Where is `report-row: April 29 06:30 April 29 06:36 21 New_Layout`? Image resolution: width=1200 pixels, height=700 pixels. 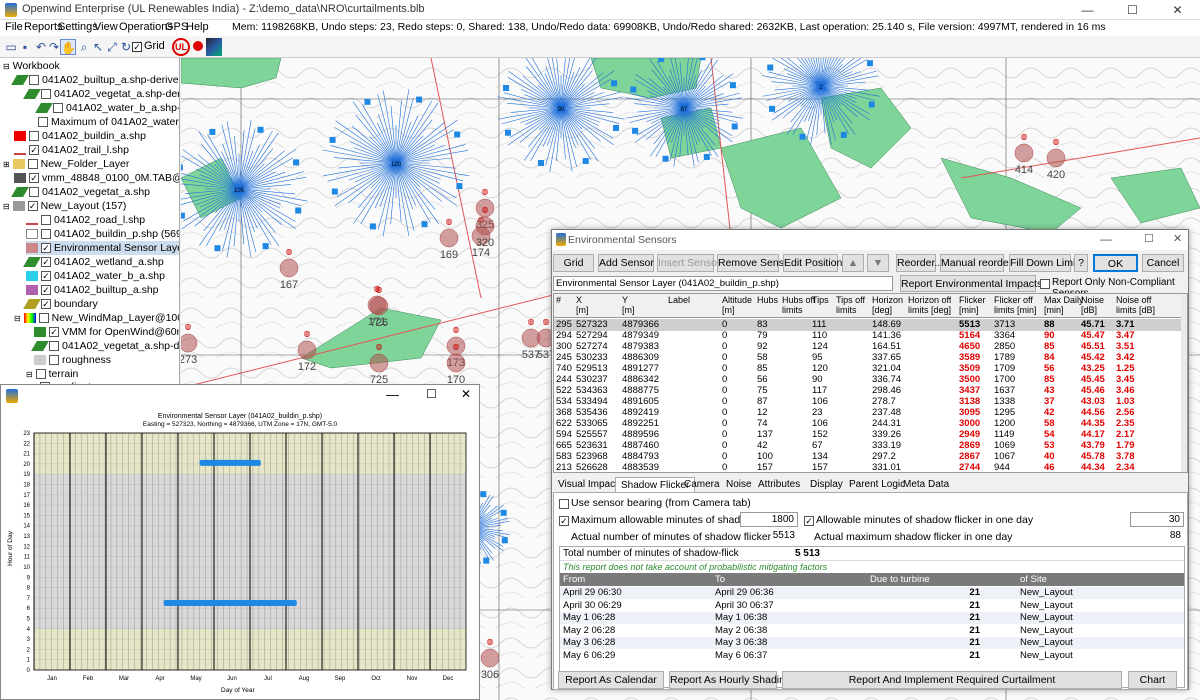
report-row: April 29 06:30 April 29 06:36 21 New_Layout is located at coordinates (872, 593).